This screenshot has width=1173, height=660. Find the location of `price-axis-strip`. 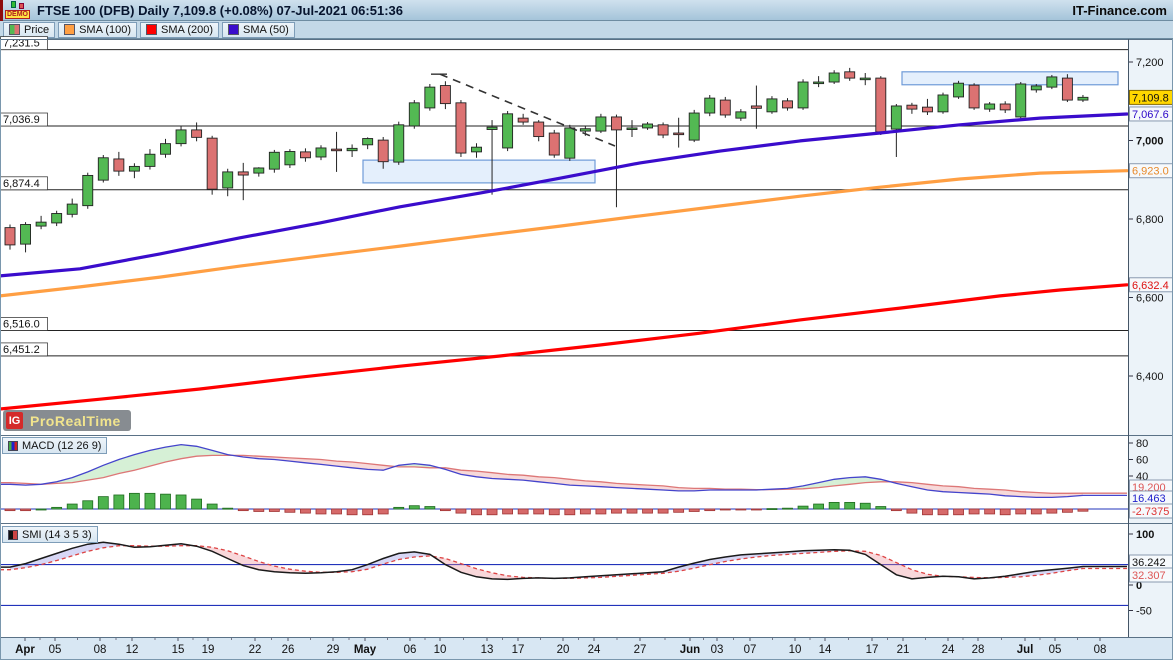

price-axis-strip is located at coordinates (1150, 338).